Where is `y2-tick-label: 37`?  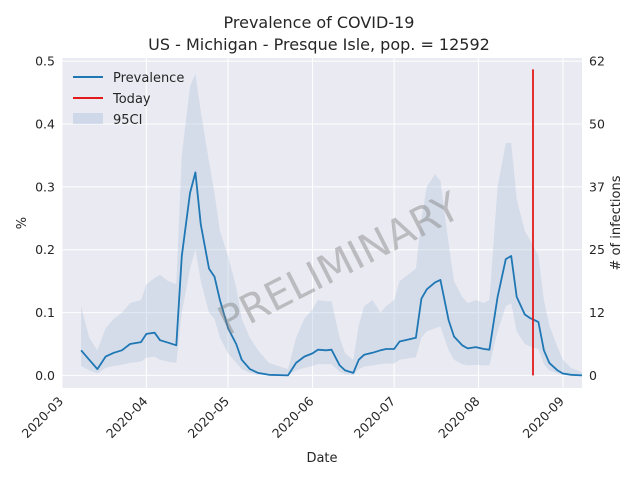 y2-tick-label: 37 is located at coordinates (597, 186).